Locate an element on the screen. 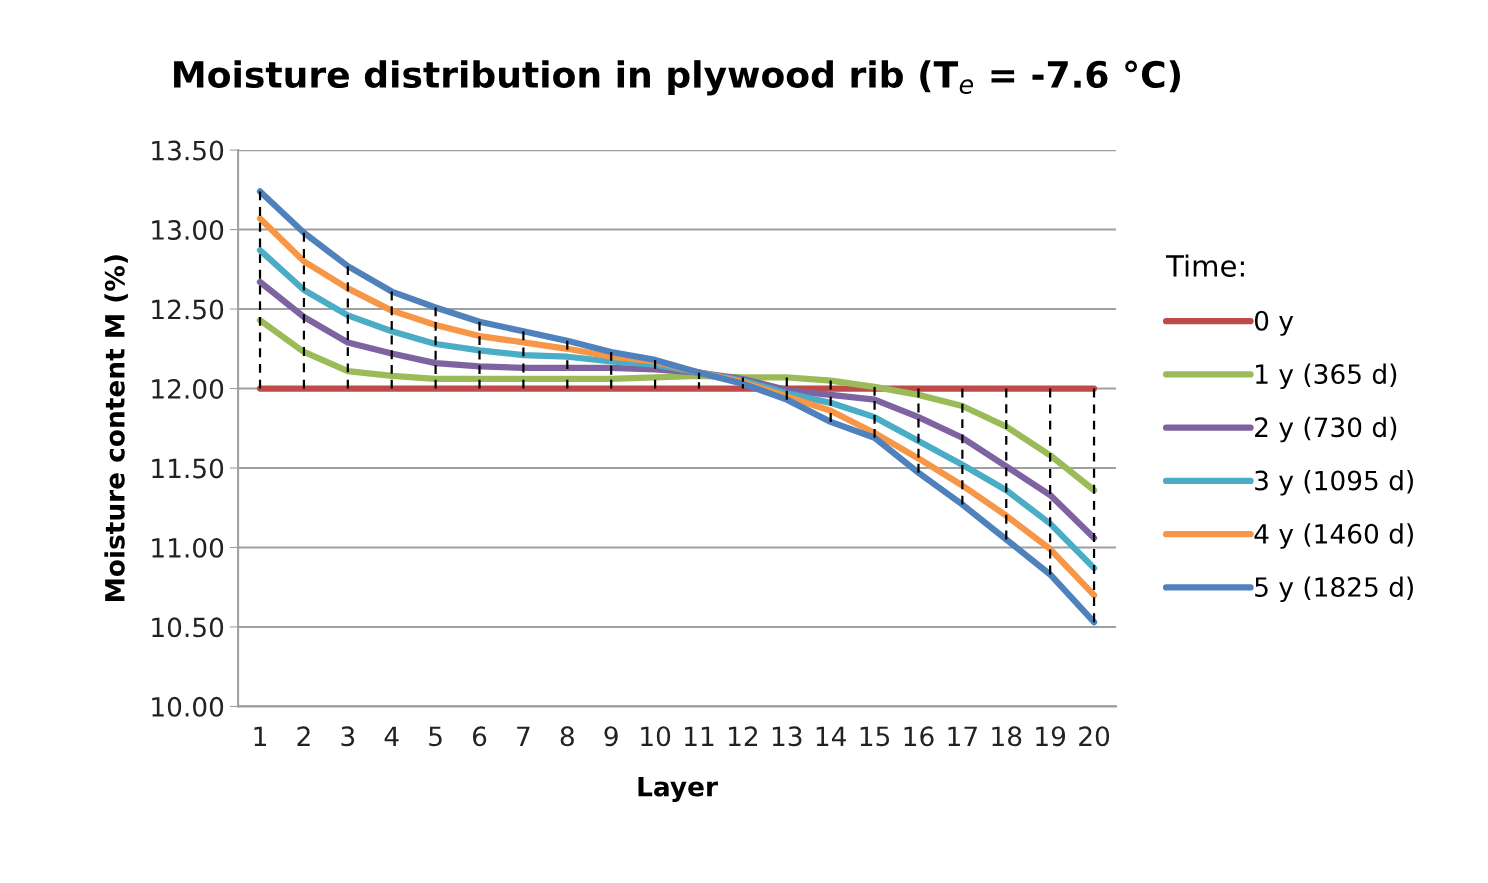 This screenshot has height=883, width=1488. x-tick-label: 20 is located at coordinates (1094, 736).